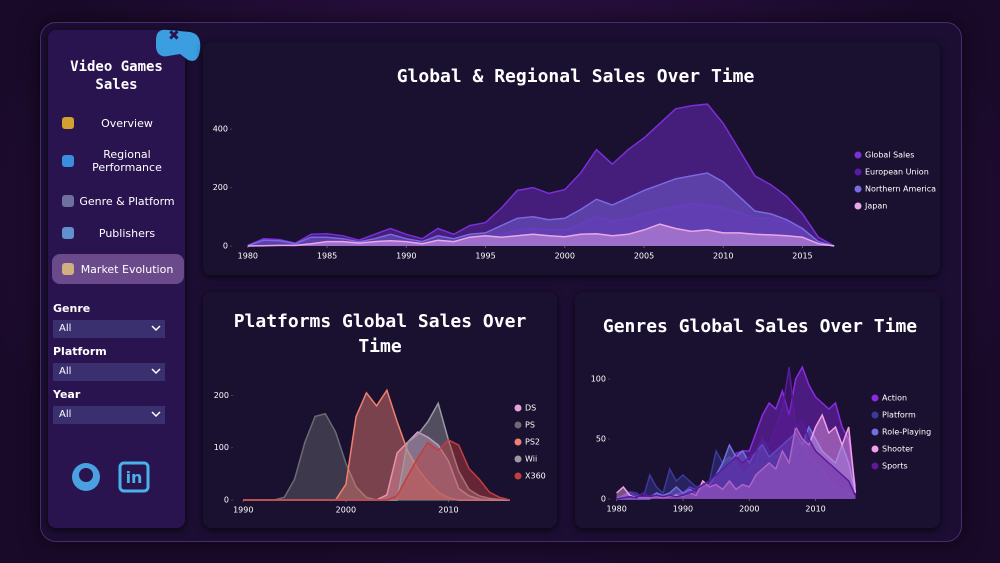  What do you see at coordinates (875, 206) in the screenshot?
I see `legend-label: Japan` at bounding box center [875, 206].